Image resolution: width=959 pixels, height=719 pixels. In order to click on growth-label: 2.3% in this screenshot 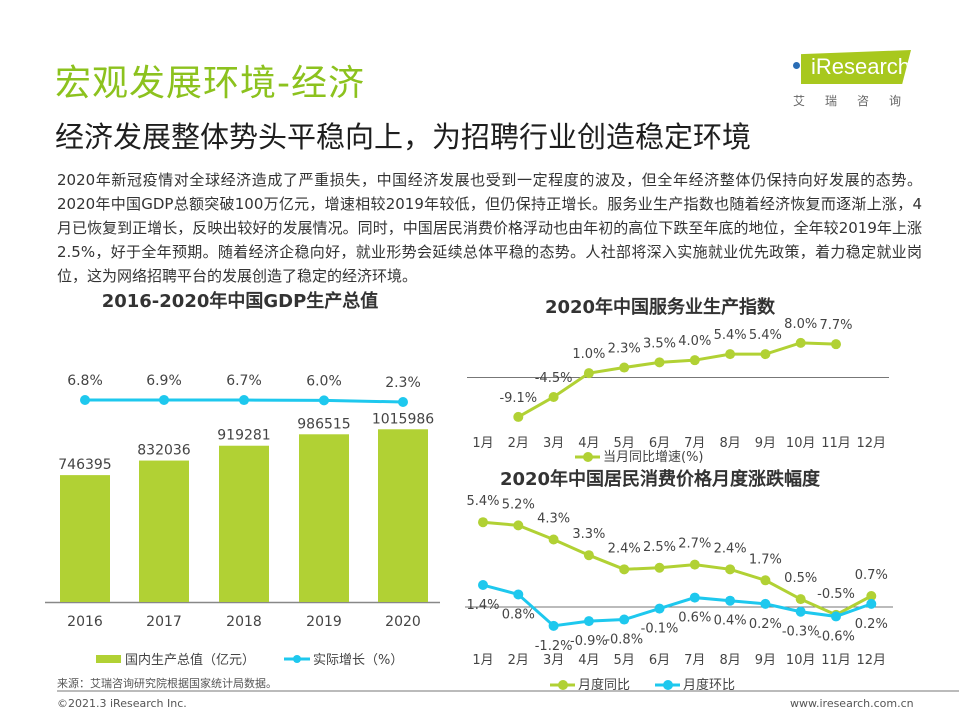, I will do `click(403, 383)`.